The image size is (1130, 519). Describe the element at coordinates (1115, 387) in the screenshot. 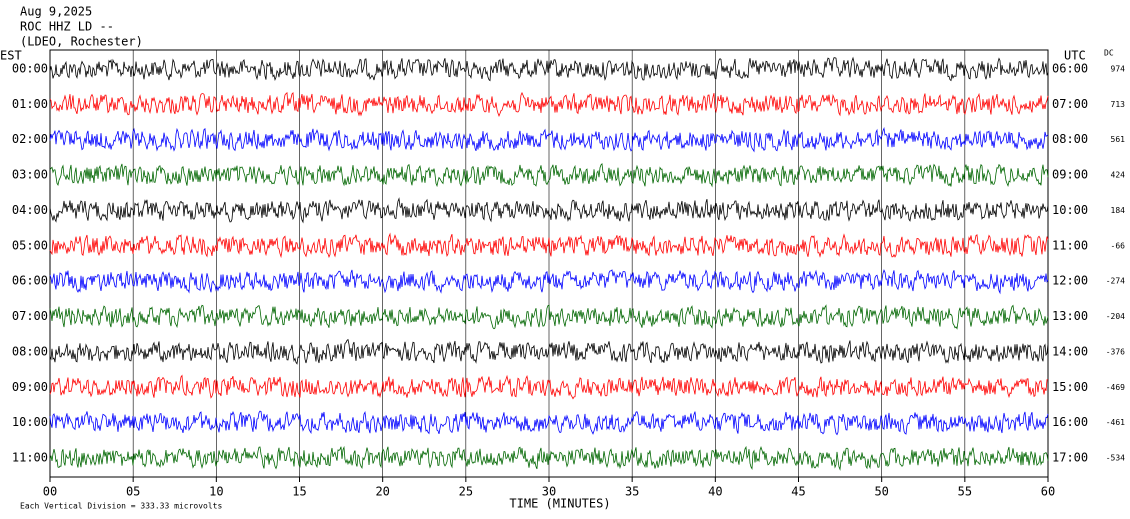

I see `dc-value: -469` at that location.